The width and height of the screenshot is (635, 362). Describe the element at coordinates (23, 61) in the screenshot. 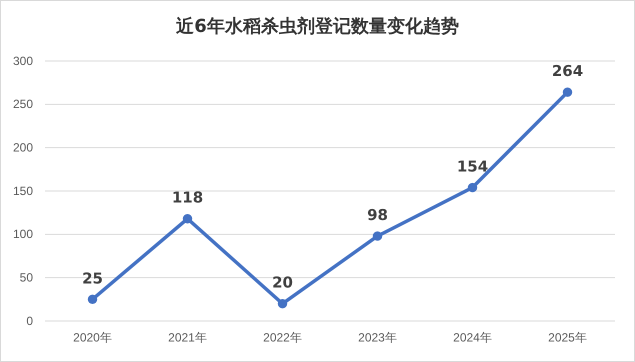

I see `y-tick-label: 300` at that location.